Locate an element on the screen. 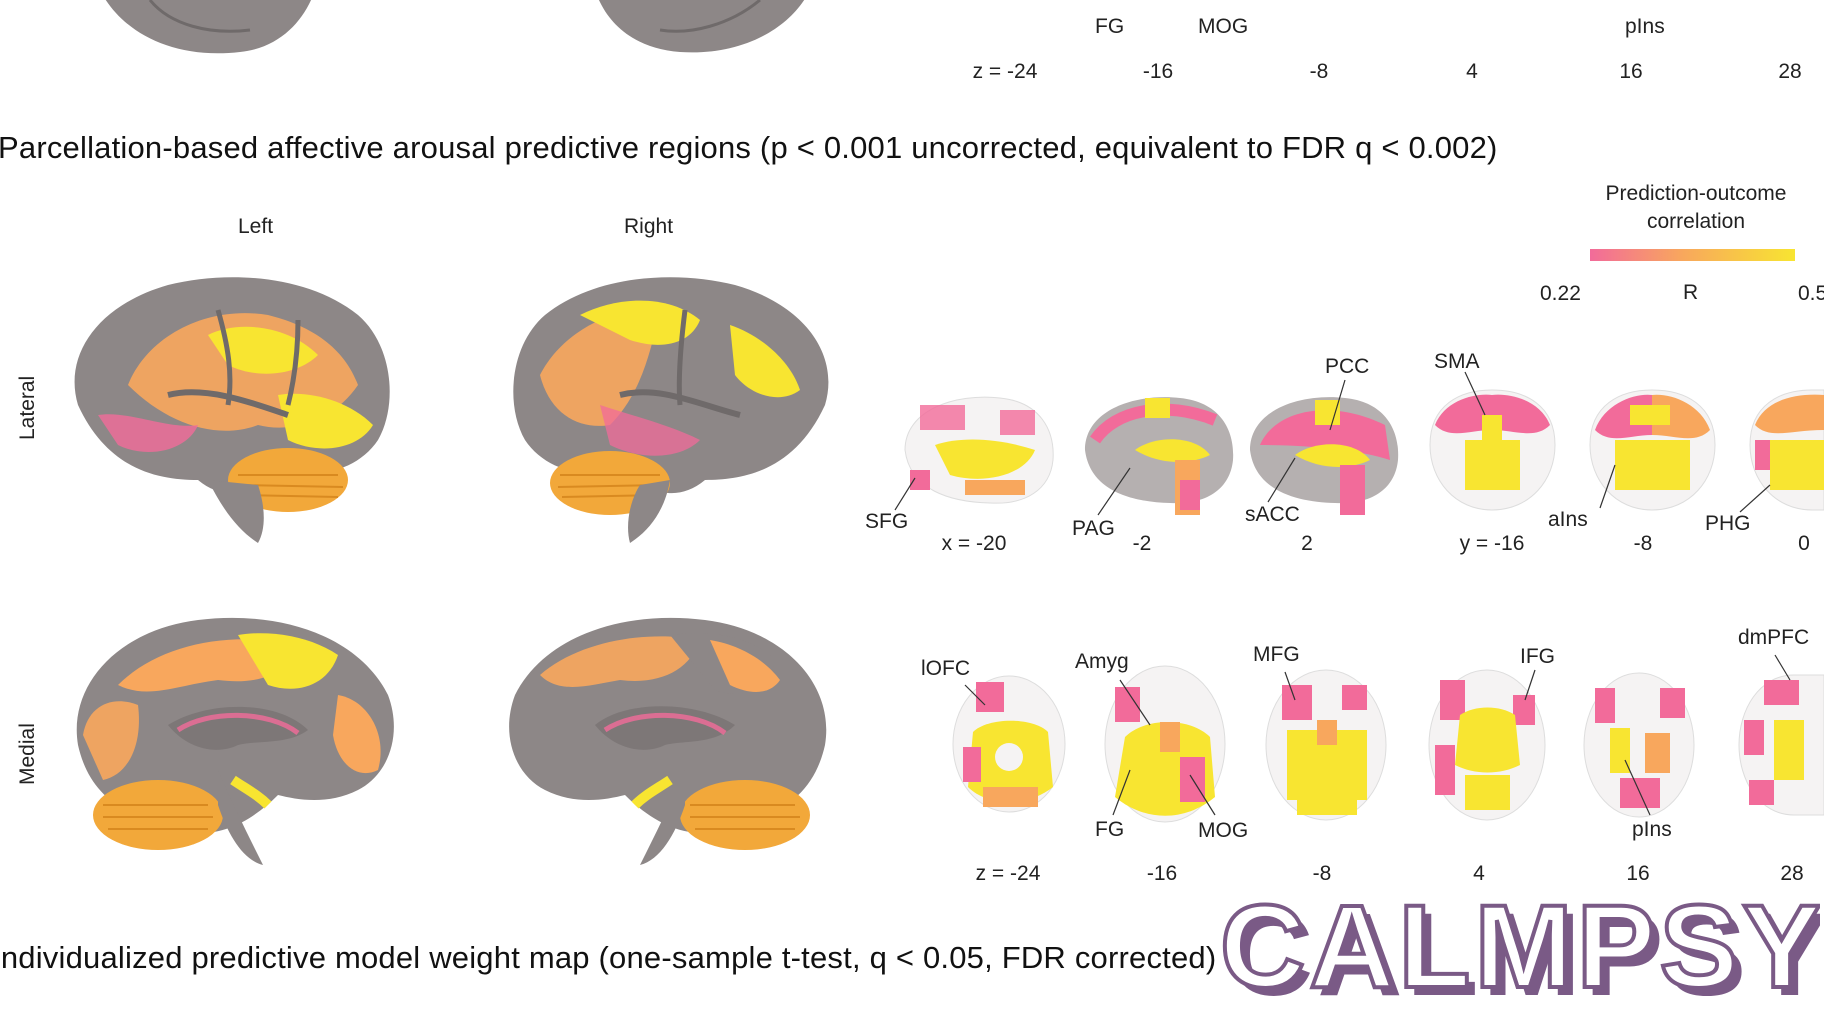  region-label-ifg: IFG is located at coordinates (1537, 656).